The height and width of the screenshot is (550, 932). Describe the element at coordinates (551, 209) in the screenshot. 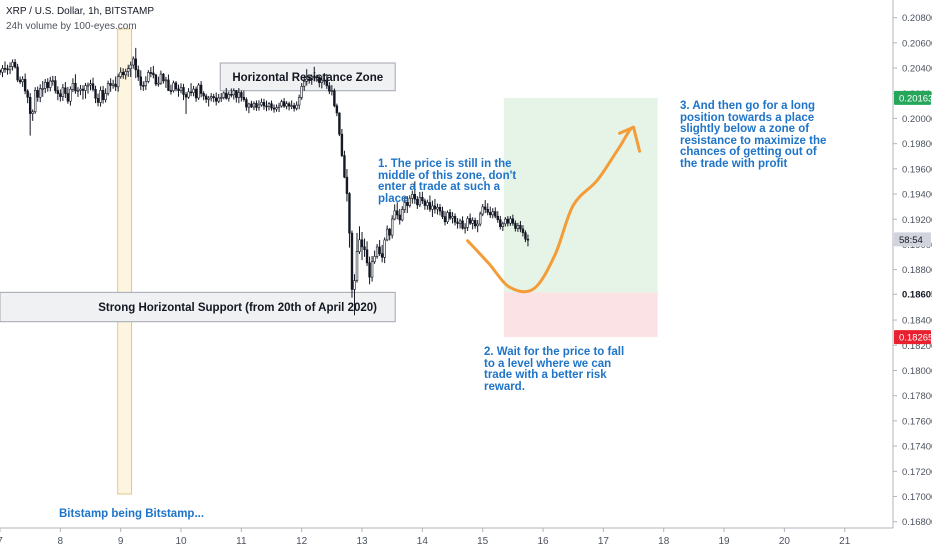

I see `projection-arrow` at that location.